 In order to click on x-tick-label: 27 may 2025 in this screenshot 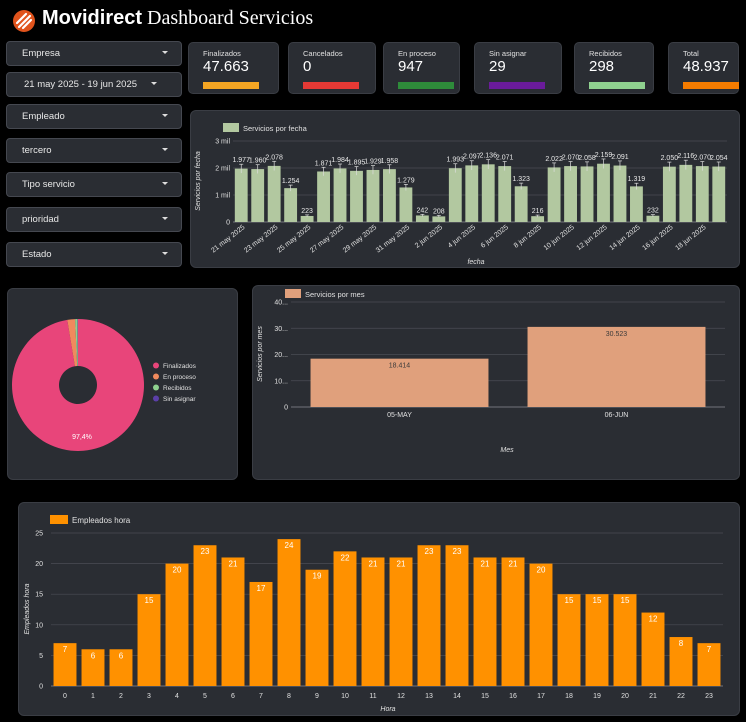, I will do `click(327, 239)`.